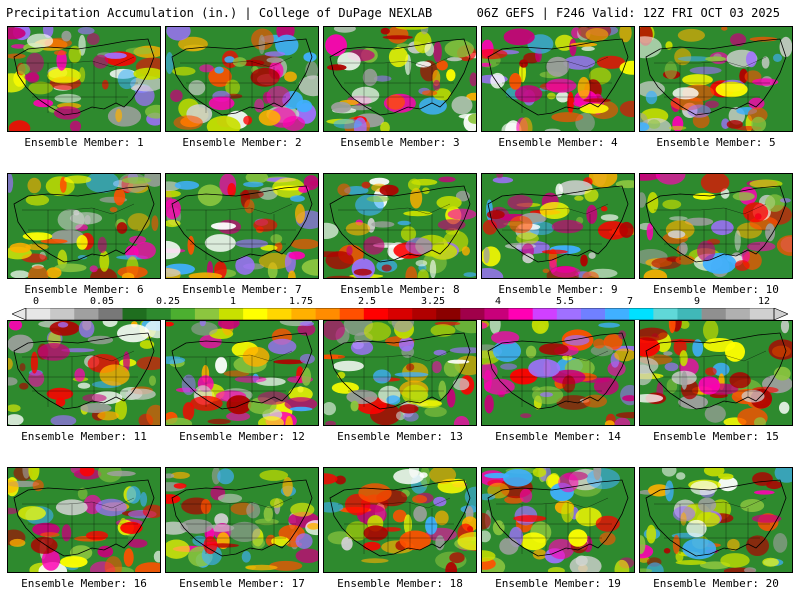 The image size is (800, 600). Describe the element at coordinates (716, 583) in the screenshot. I see `member-label: Ensemble Member: 20` at that location.